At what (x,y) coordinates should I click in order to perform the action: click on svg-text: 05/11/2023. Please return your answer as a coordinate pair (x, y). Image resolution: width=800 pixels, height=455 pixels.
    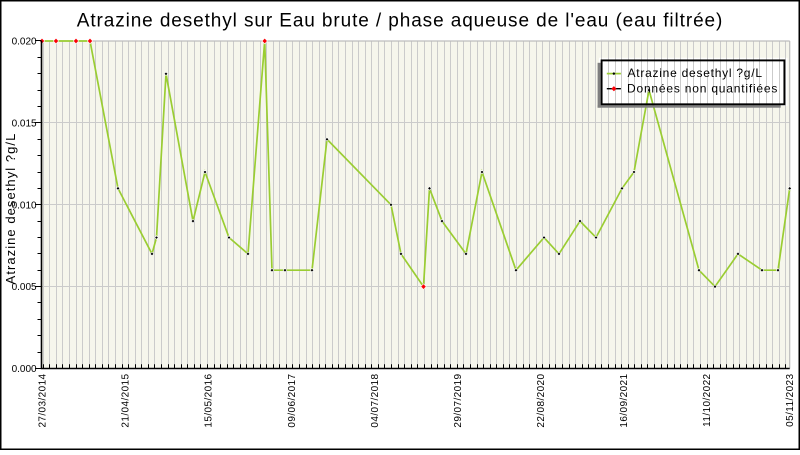
    Looking at the image, I should click on (790, 399).